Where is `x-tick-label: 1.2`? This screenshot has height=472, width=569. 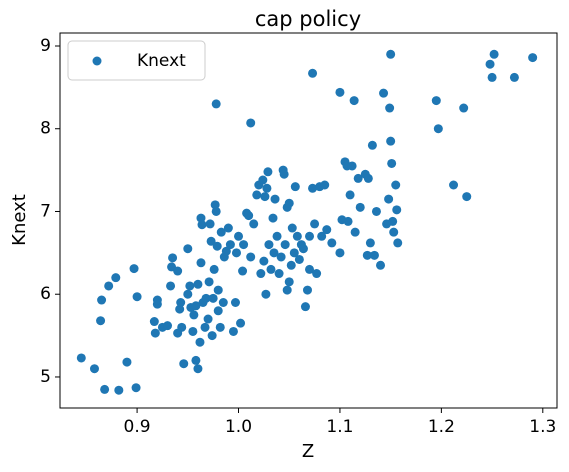
x-tick-label: 1.2 is located at coordinates (441, 427).